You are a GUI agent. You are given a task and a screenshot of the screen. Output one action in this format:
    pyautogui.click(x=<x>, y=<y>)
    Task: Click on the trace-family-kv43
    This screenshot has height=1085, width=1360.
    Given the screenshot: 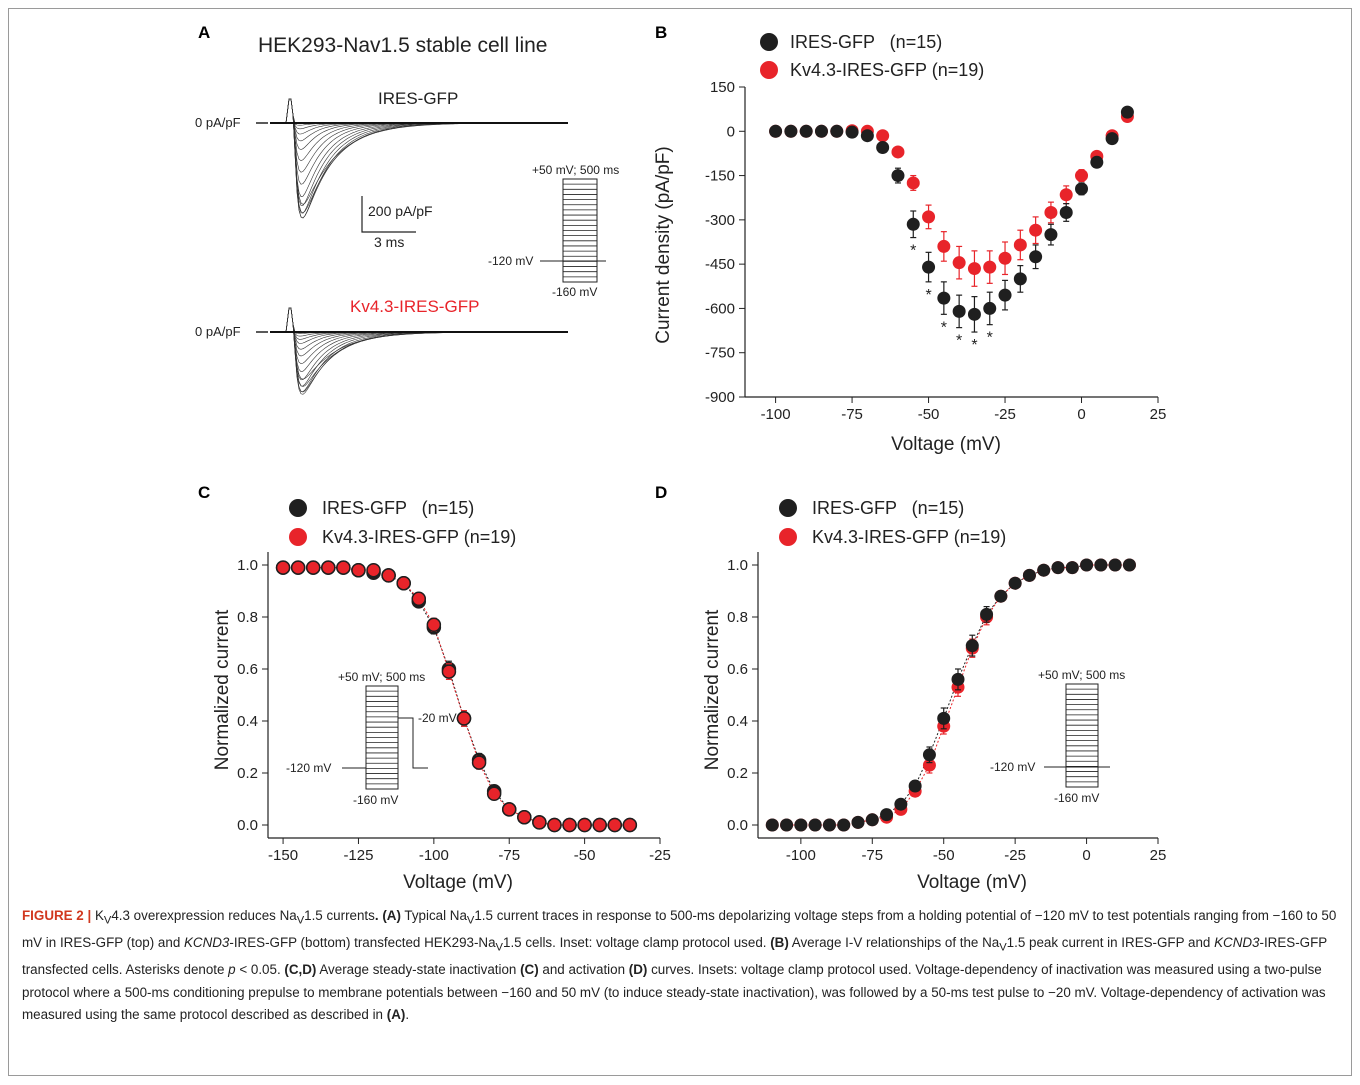 What is the action you would take?
    pyautogui.click(x=419, y=351)
    